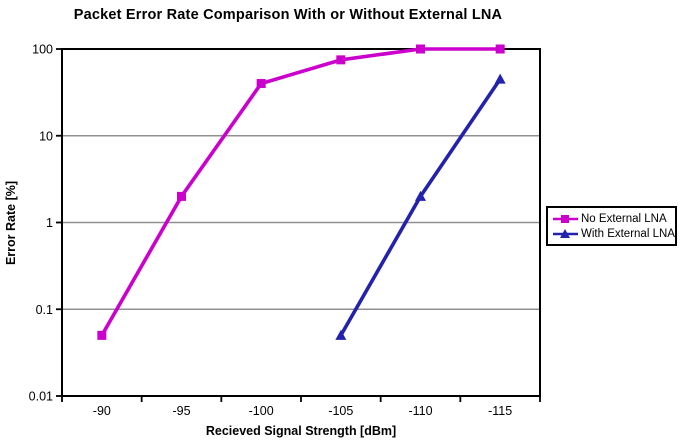 The height and width of the screenshot is (446, 688). Describe the element at coordinates (181, 411) in the screenshot. I see `x-tick-label: -95` at that location.